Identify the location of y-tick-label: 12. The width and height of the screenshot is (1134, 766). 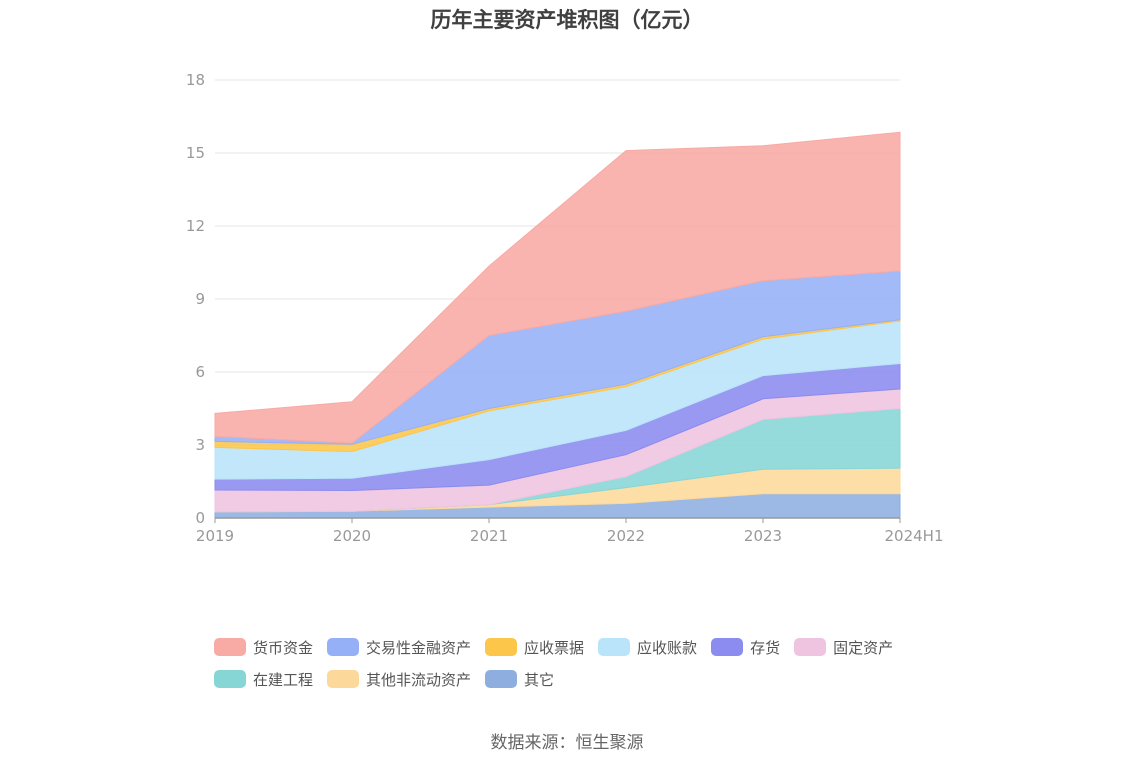
(195, 226).